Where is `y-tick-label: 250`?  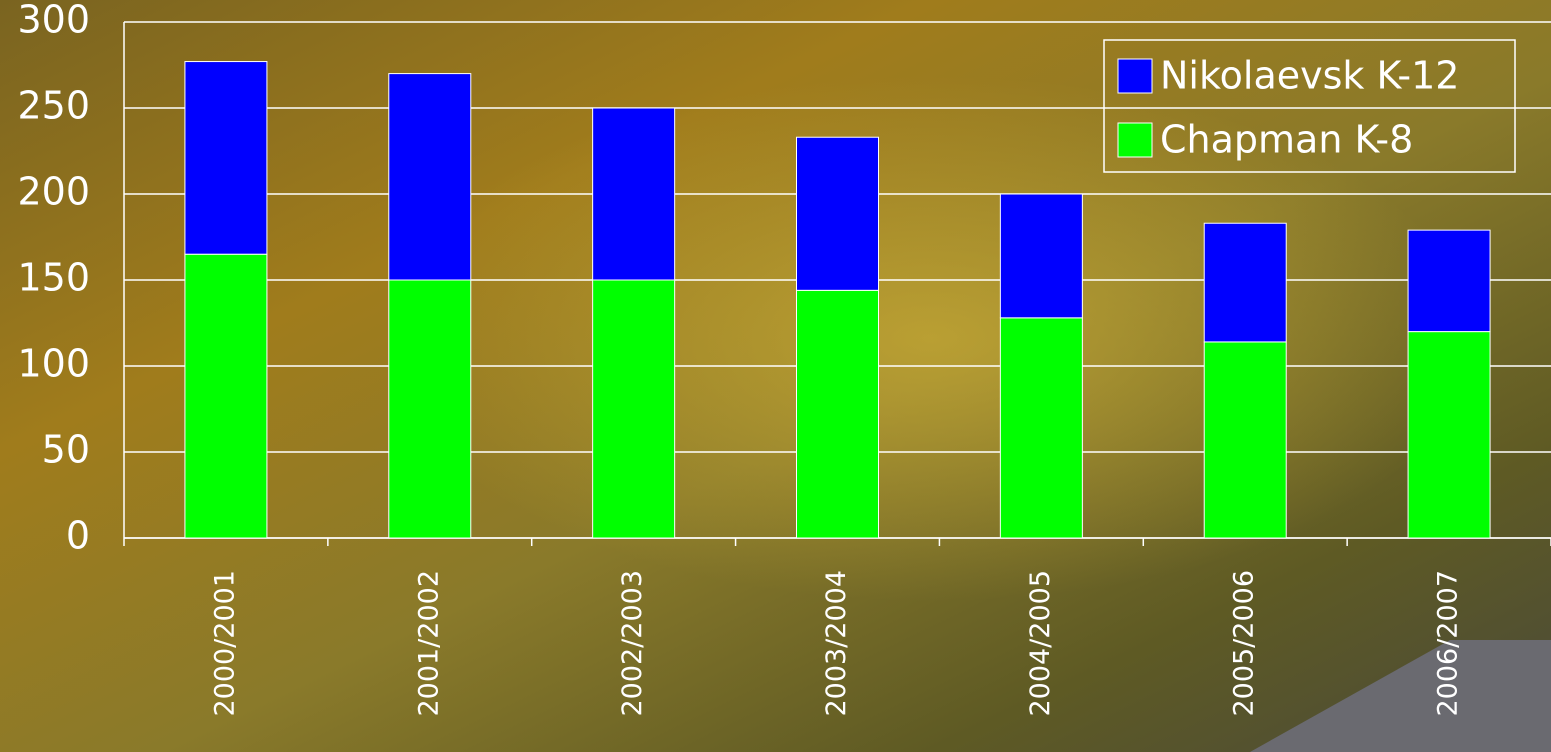
y-tick-label: 250 is located at coordinates (53, 106).